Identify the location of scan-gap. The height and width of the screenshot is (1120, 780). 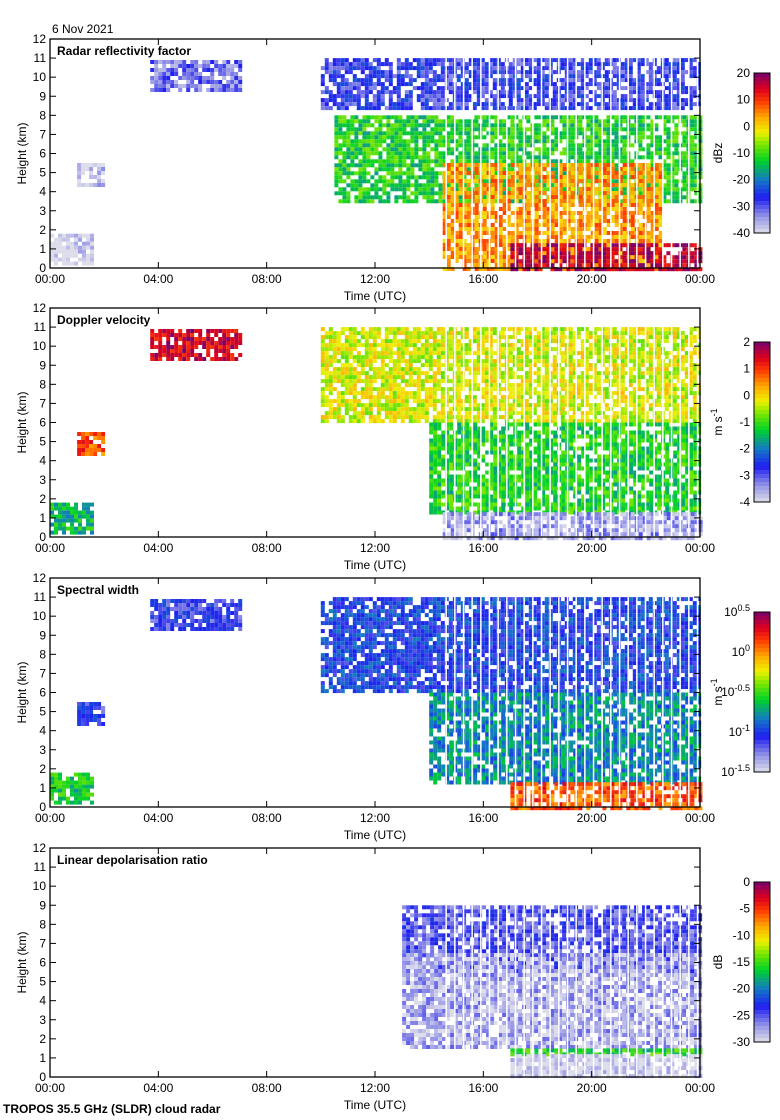
(489, 153).